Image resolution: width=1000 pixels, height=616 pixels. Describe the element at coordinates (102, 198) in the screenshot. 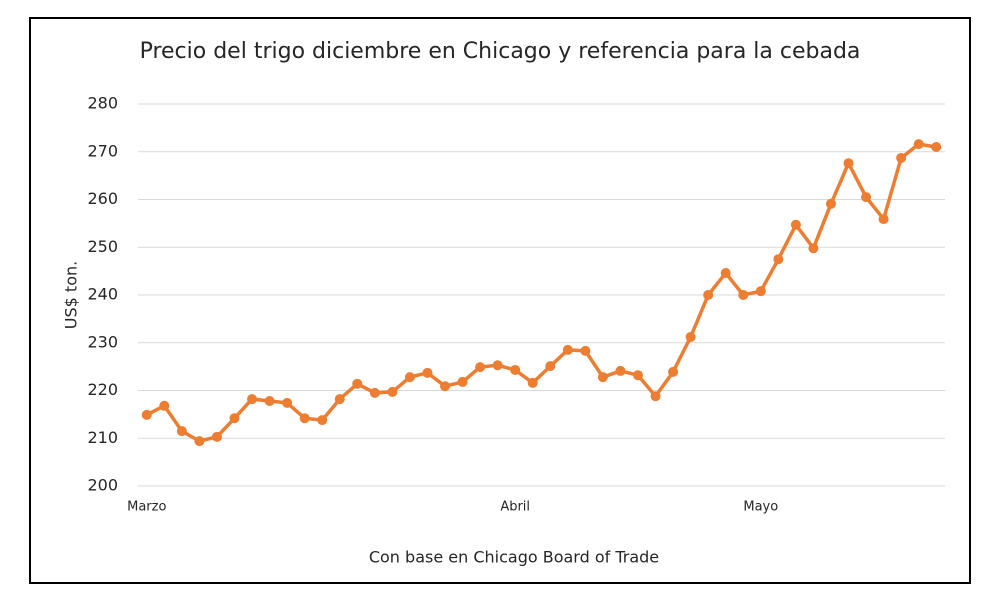

I see `y-tick-label: 260` at that location.